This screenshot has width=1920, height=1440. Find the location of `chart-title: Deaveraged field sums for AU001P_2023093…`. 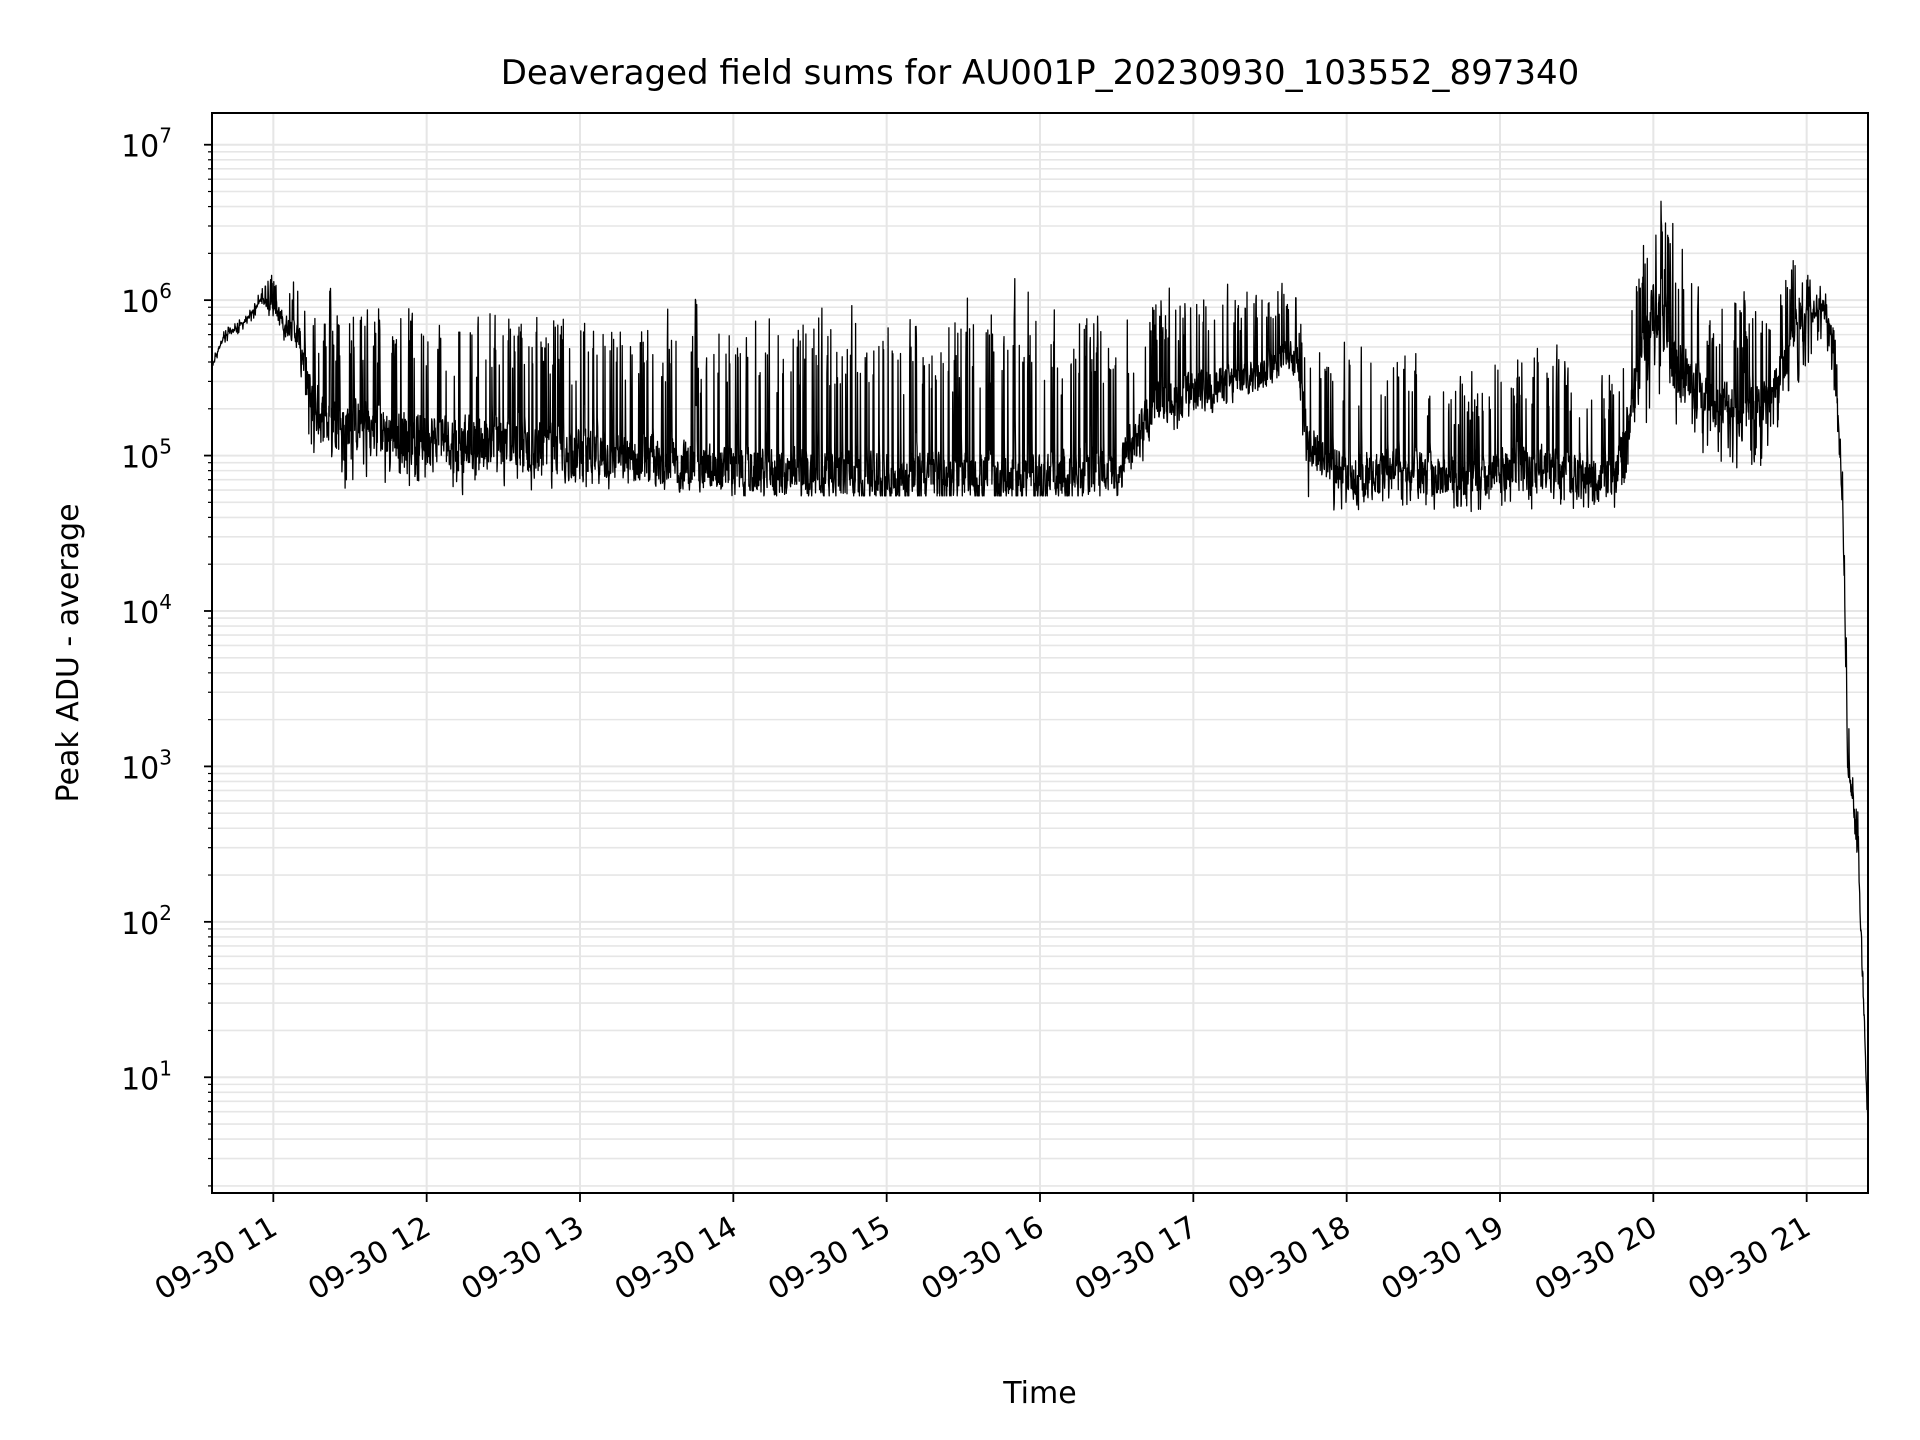

chart-title: Deaveraged field sums for AU001P_2023093… is located at coordinates (1040, 73).